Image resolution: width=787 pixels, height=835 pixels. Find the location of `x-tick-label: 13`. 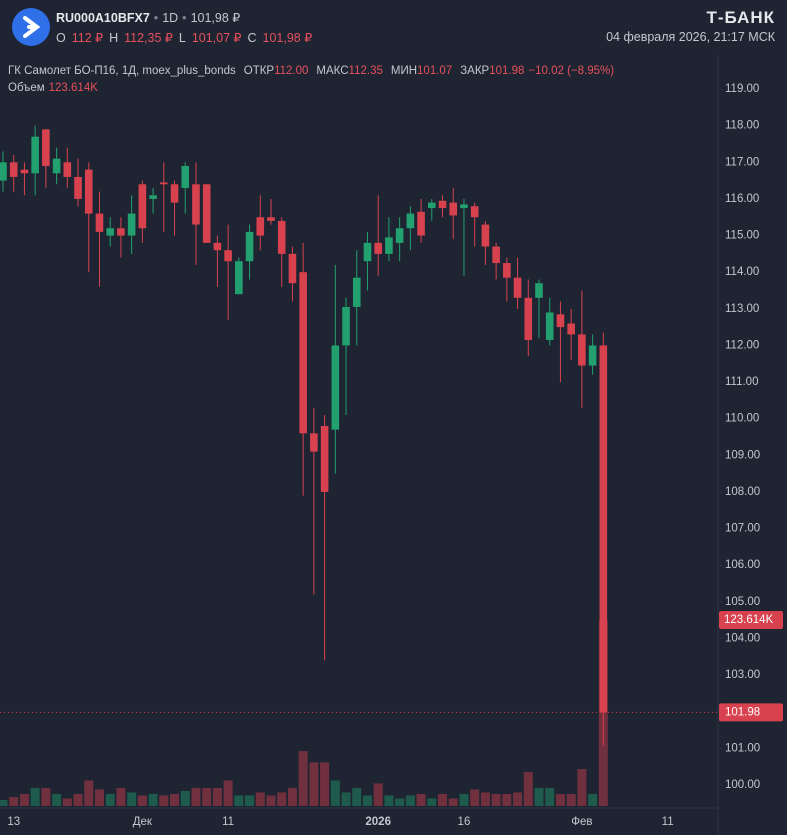

x-tick-label: 13 is located at coordinates (13, 822).